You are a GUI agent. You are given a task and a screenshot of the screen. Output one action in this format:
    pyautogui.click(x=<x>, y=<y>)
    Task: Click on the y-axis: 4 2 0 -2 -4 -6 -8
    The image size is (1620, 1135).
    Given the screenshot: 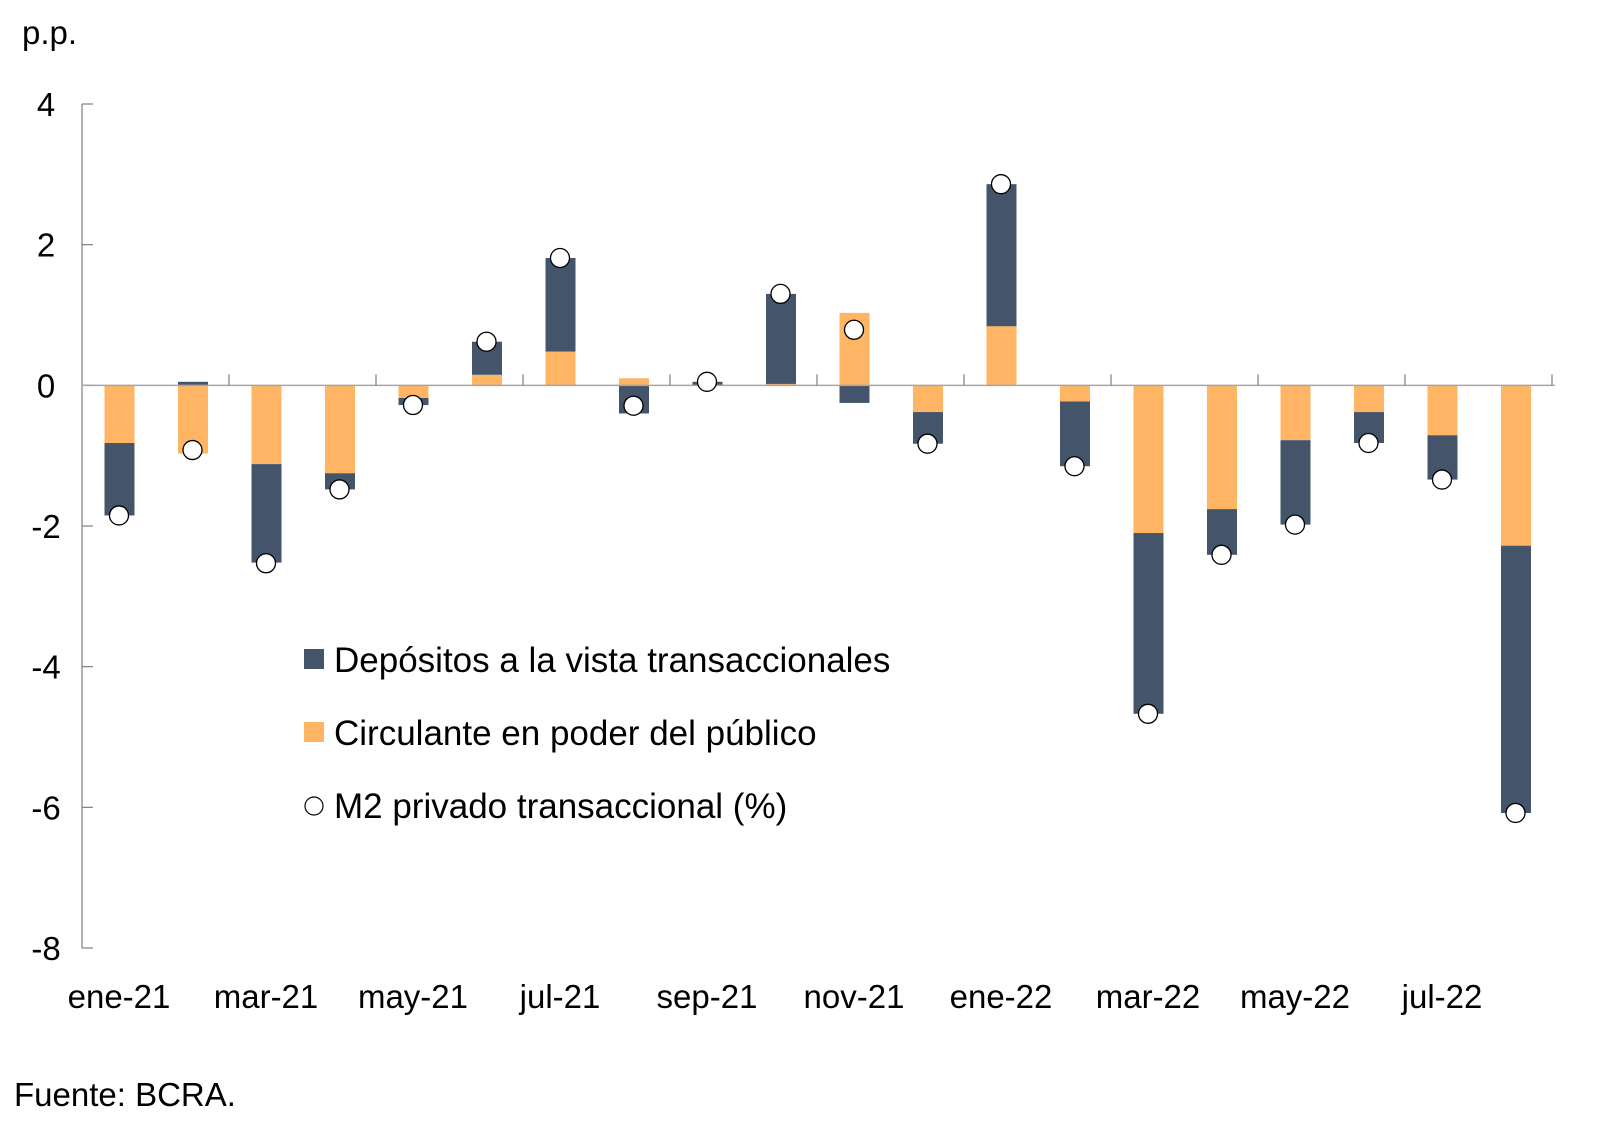 What is the action you would take?
    pyautogui.click(x=62, y=526)
    